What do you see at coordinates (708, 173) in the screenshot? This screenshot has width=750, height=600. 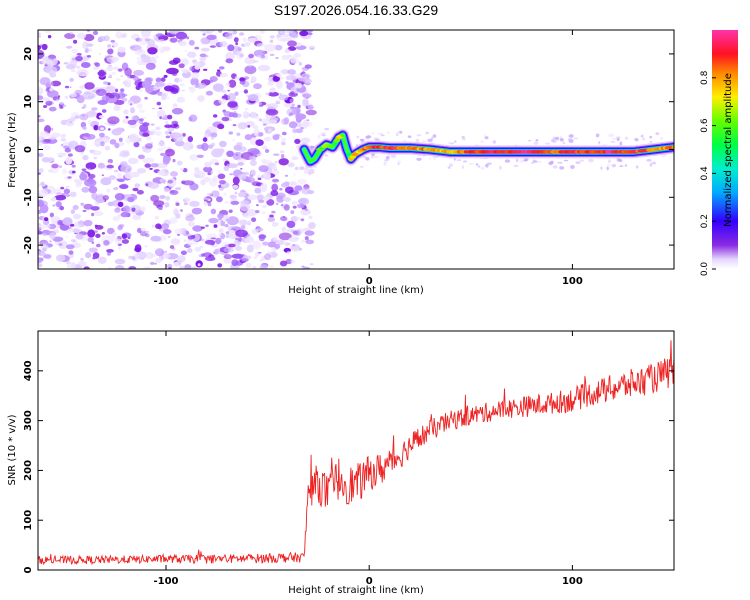 I see `colorbar-ticks: 0.0 0.2 0.4 0.6 0.8` at bounding box center [708, 173].